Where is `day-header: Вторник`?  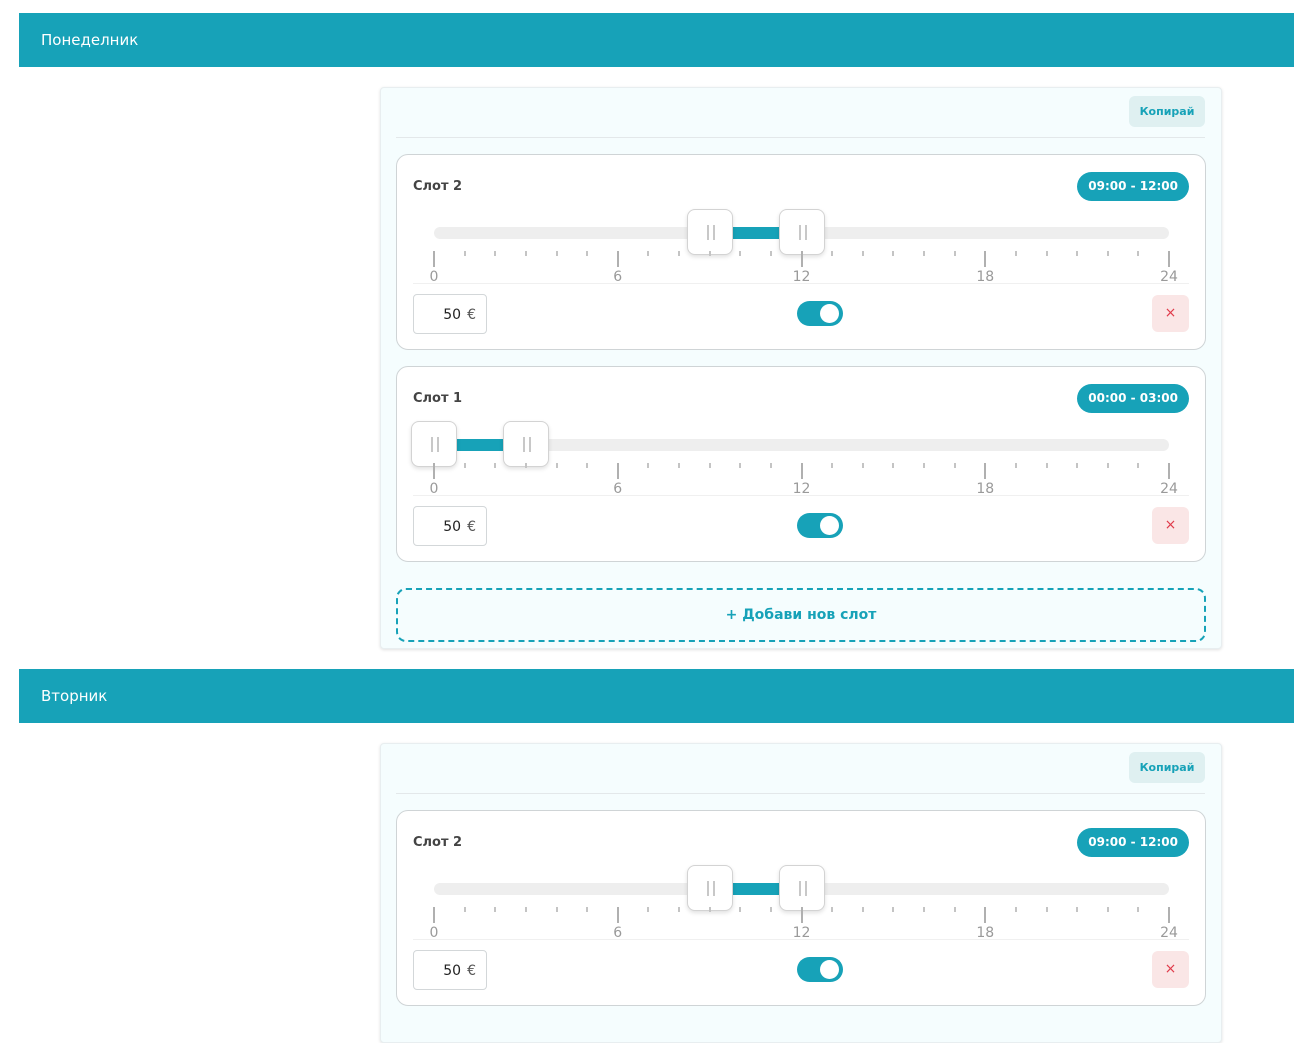
day-header: Вторник is located at coordinates (656, 696).